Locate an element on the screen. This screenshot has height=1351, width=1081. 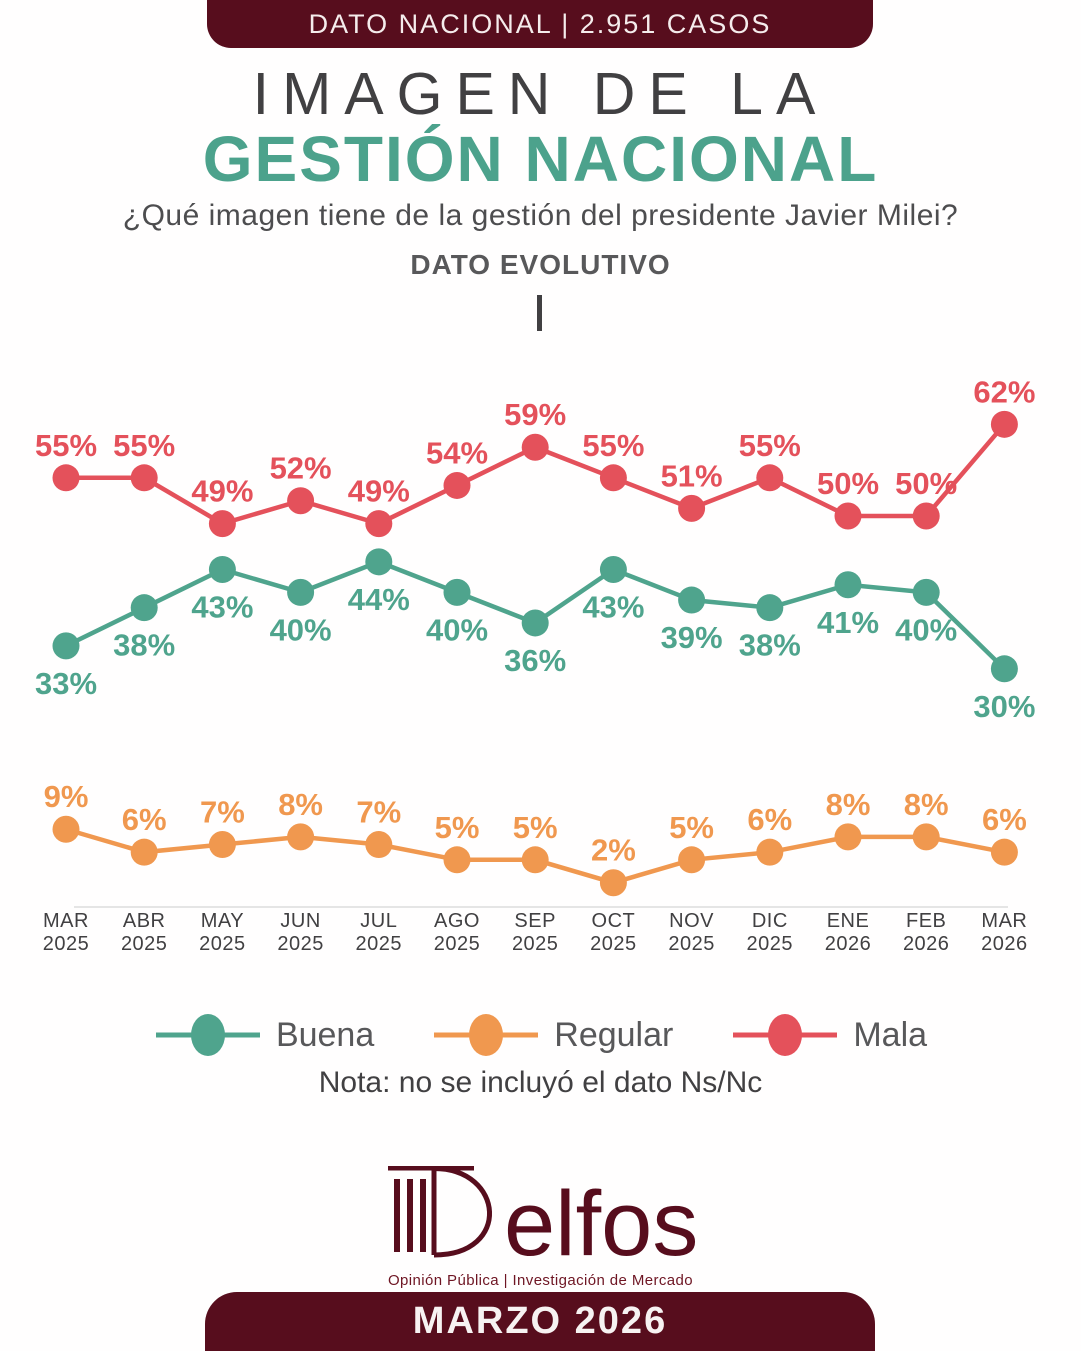
data-label-buena: 44% is located at coordinates (379, 599).